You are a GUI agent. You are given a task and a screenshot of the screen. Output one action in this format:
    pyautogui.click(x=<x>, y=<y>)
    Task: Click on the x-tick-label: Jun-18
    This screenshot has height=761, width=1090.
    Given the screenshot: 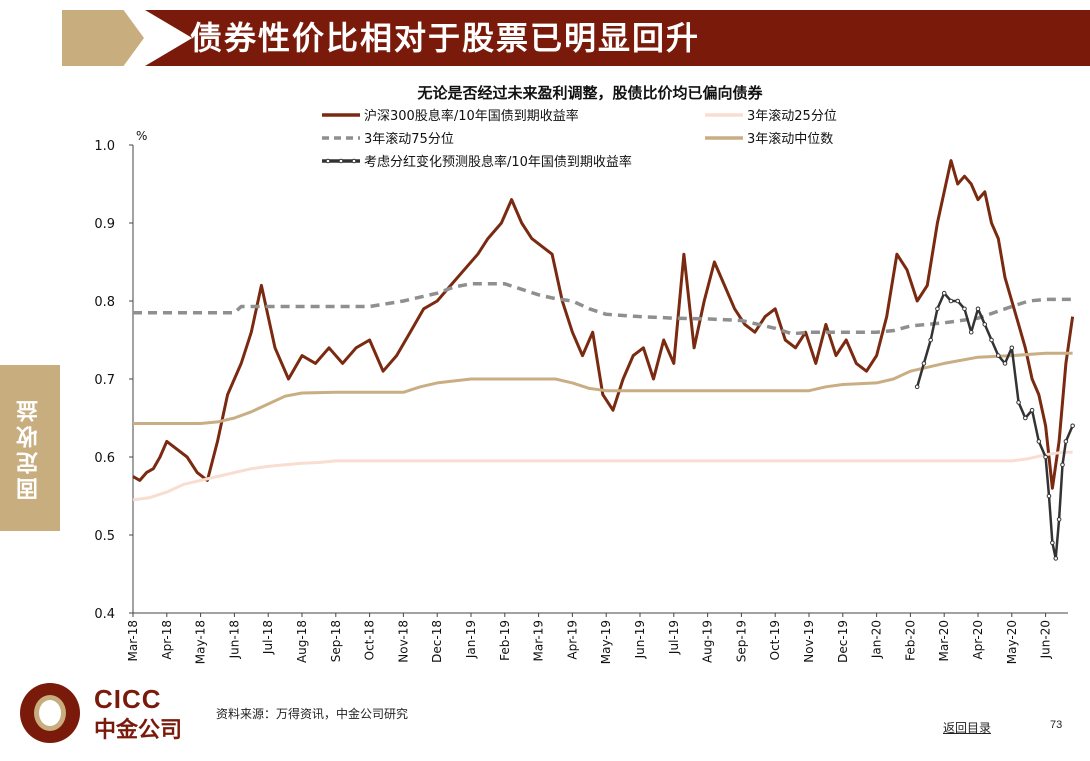 What is the action you would take?
    pyautogui.click(x=234, y=639)
    